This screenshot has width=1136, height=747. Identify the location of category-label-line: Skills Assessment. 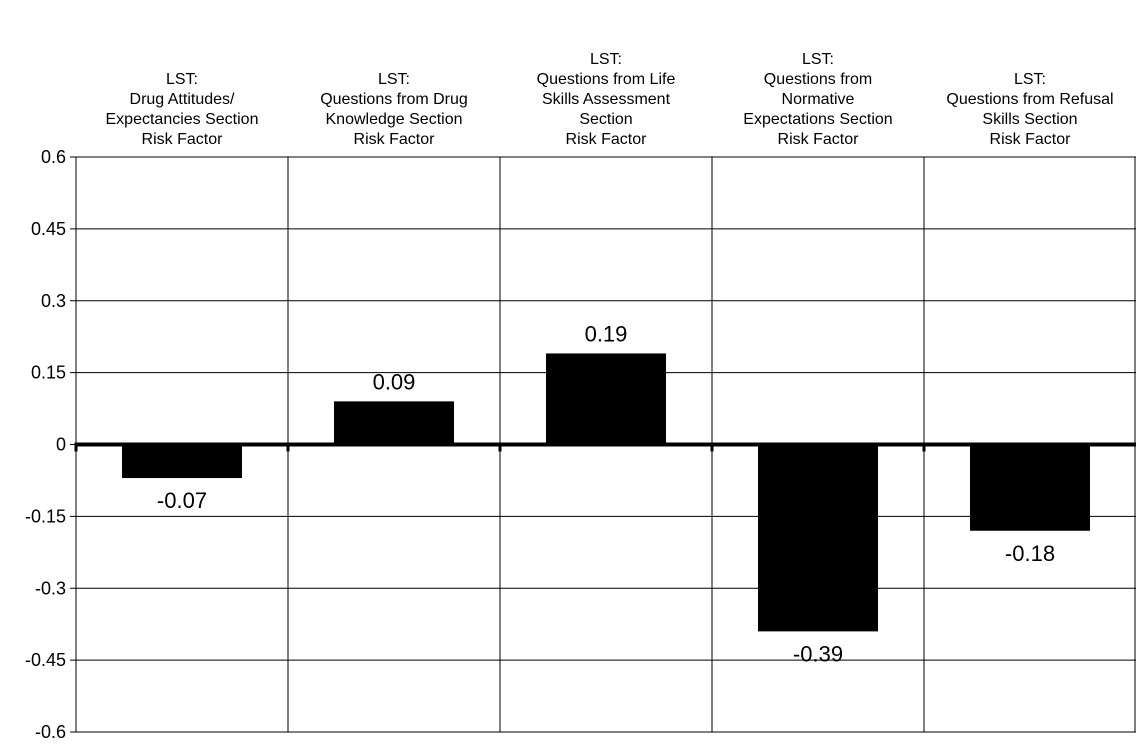
(606, 99).